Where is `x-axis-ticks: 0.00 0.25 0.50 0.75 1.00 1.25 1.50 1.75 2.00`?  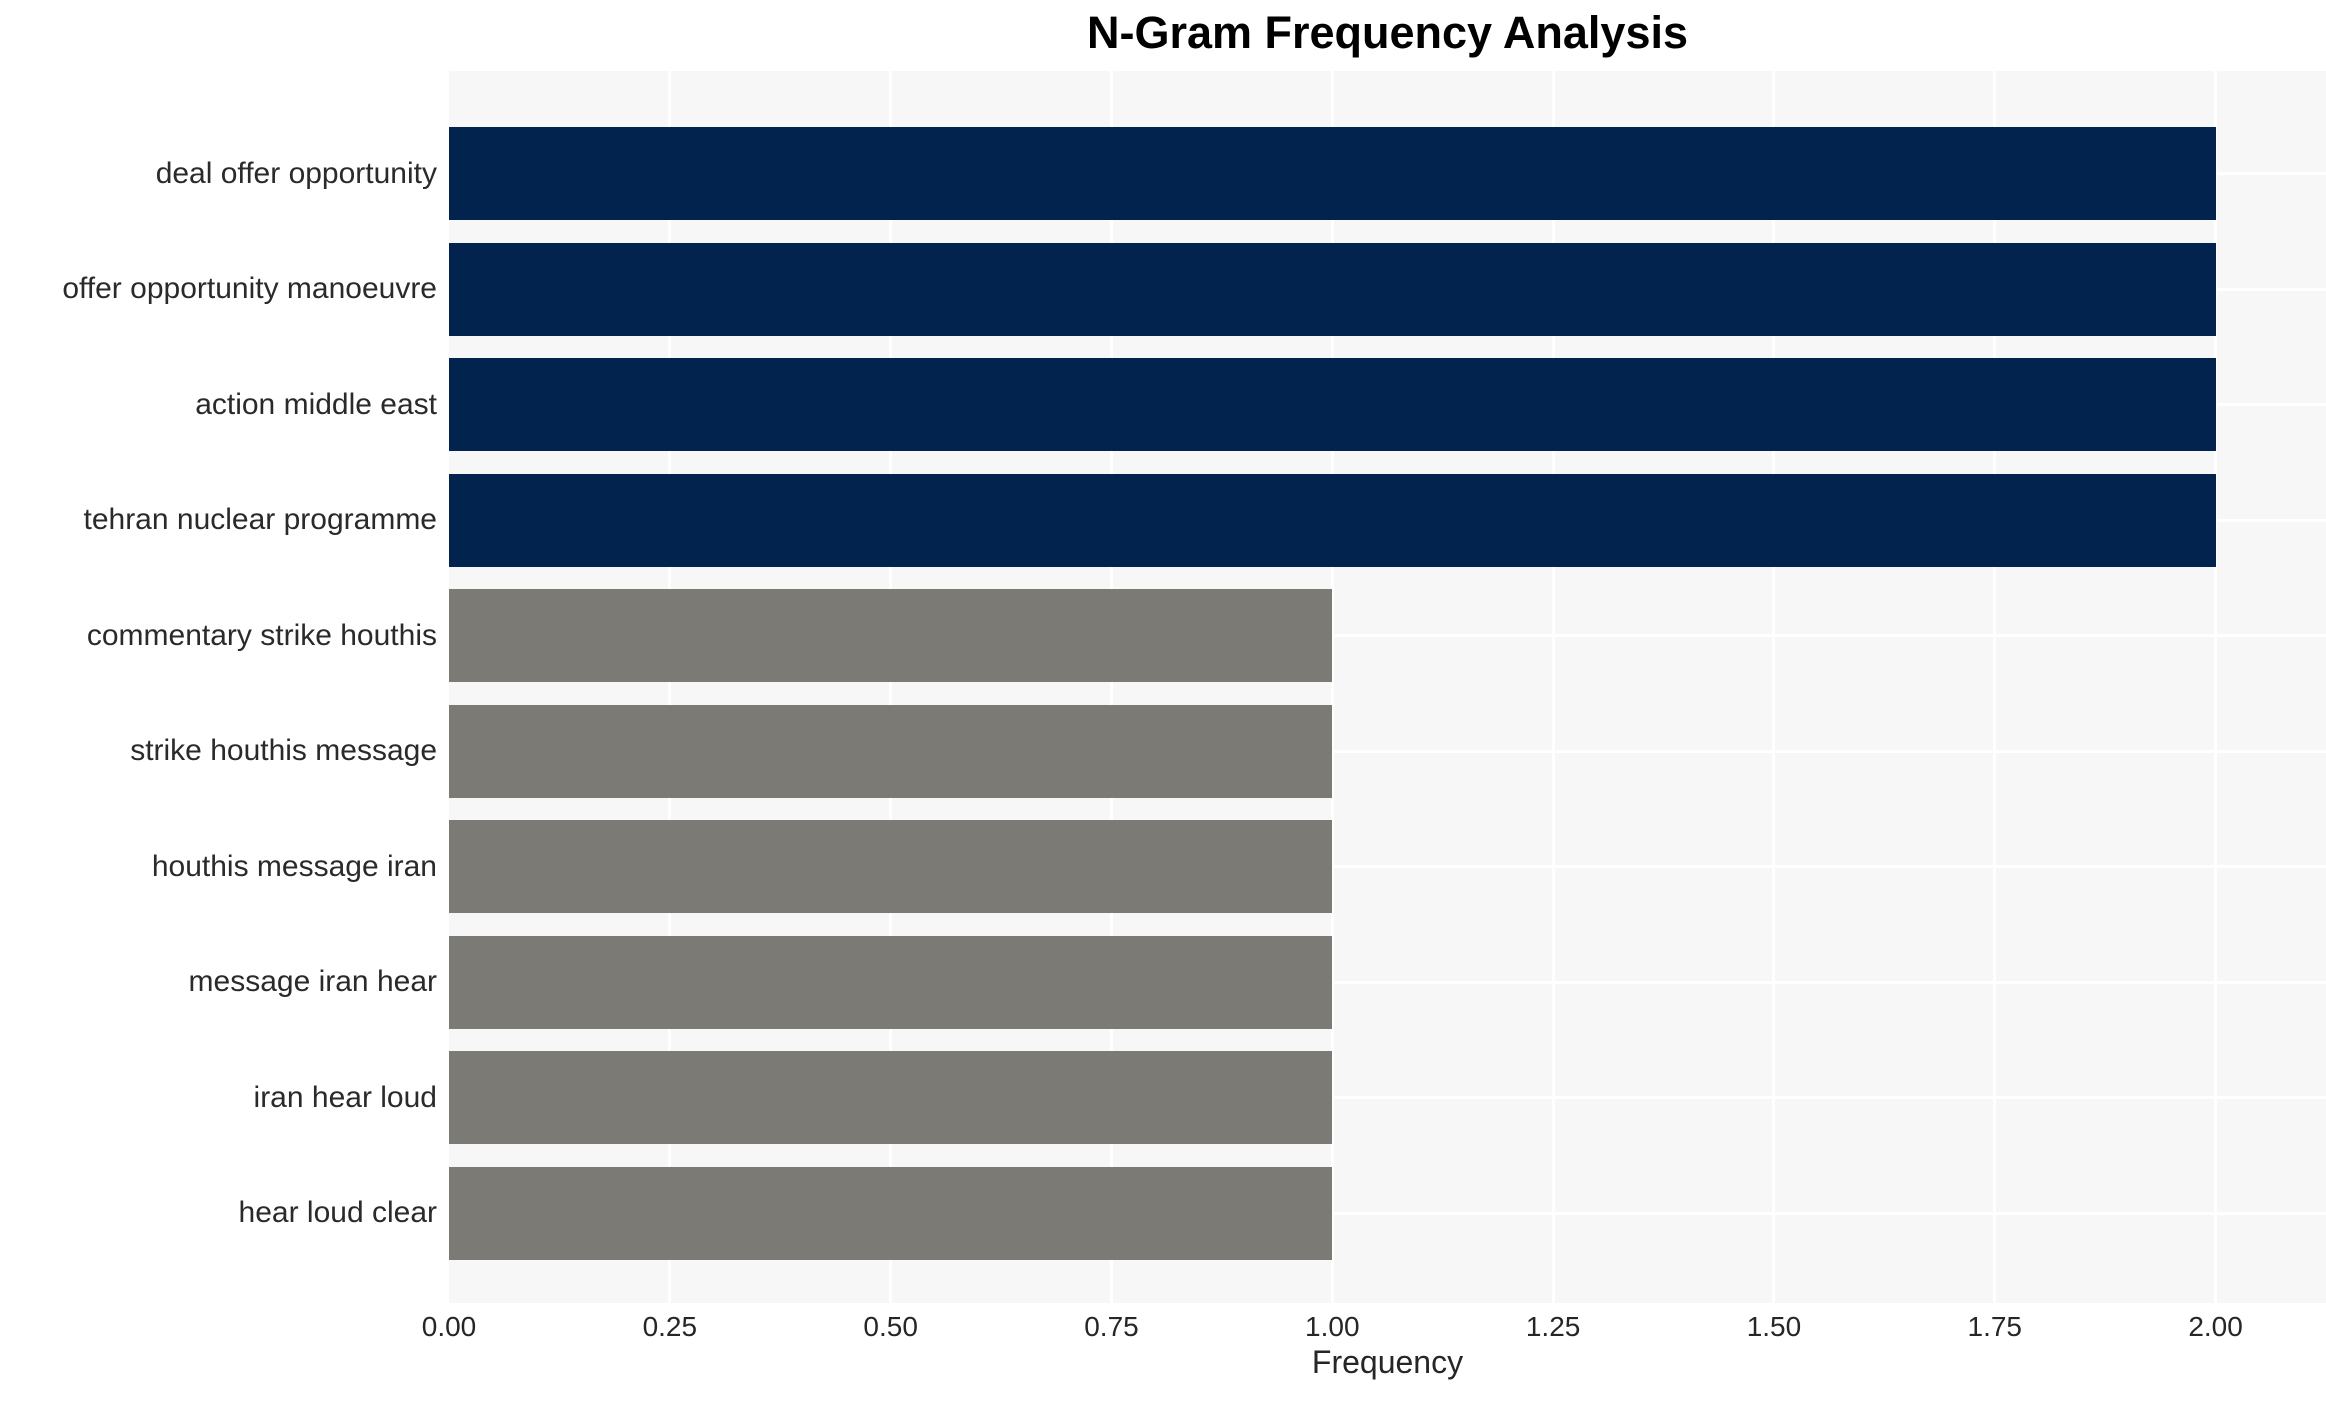
x-axis-ticks: 0.00 0.25 0.50 0.75 1.00 1.25 1.50 1.75 2.00 is located at coordinates (1374, 1329).